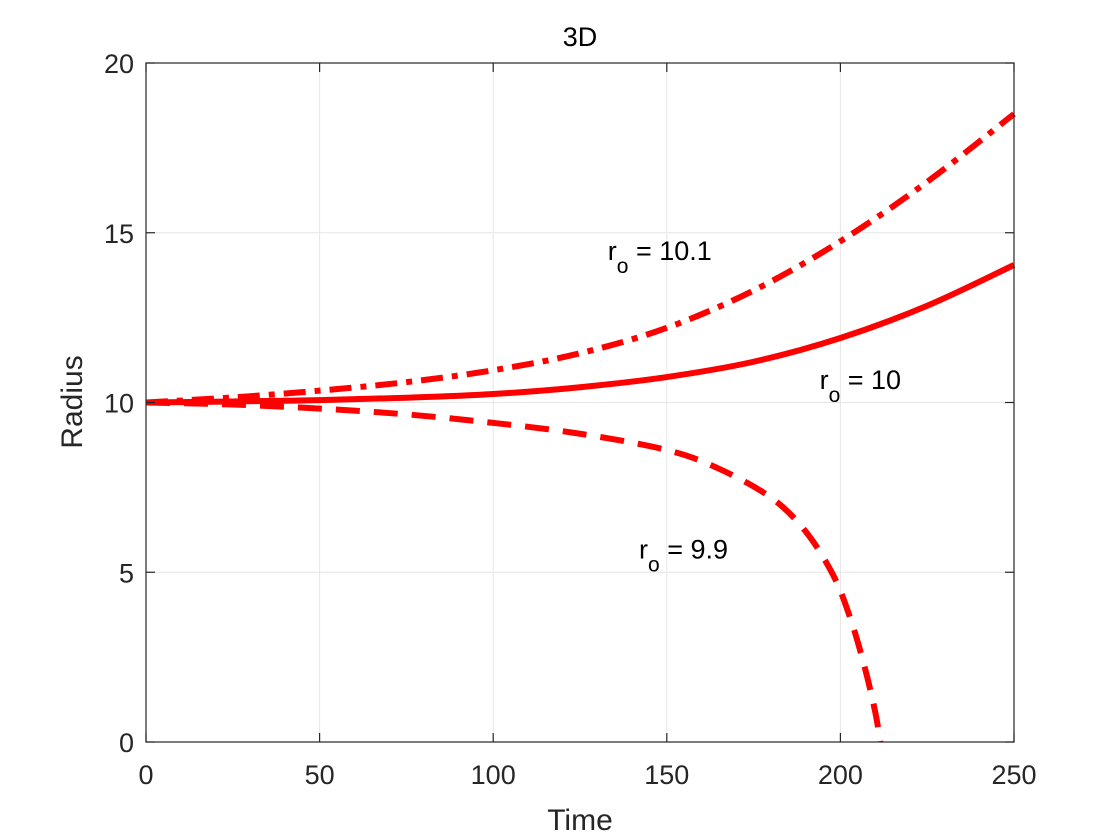 Image resolution: width=1120 pixels, height=840 pixels. I want to click on x-tick-label: 100, so click(493, 775).